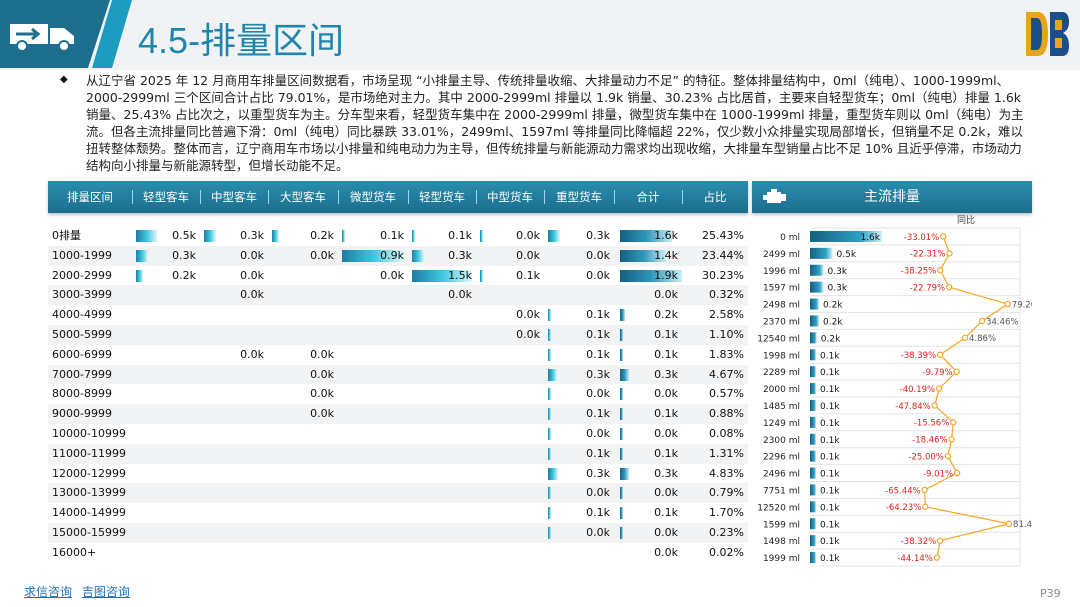 This screenshot has height=607, width=1080. Describe the element at coordinates (82, 394) in the screenshot. I see `row-label: 8000-8999` at that location.